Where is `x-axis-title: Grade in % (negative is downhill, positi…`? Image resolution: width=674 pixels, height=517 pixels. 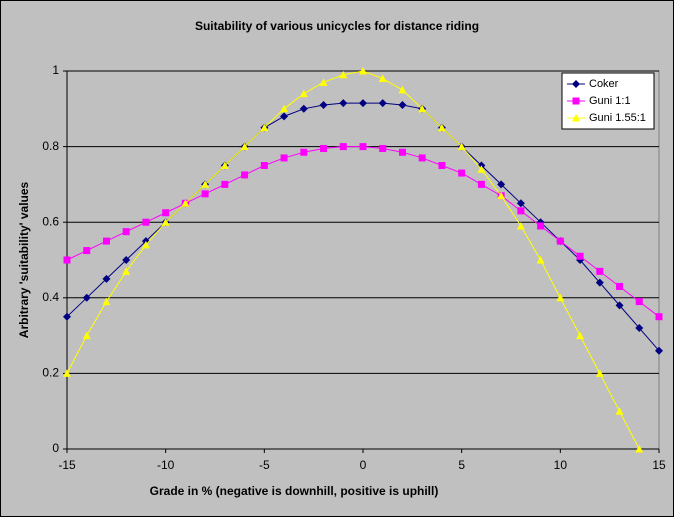 x-axis-title: Grade in % (negative is downhill, positi… is located at coordinates (294, 491).